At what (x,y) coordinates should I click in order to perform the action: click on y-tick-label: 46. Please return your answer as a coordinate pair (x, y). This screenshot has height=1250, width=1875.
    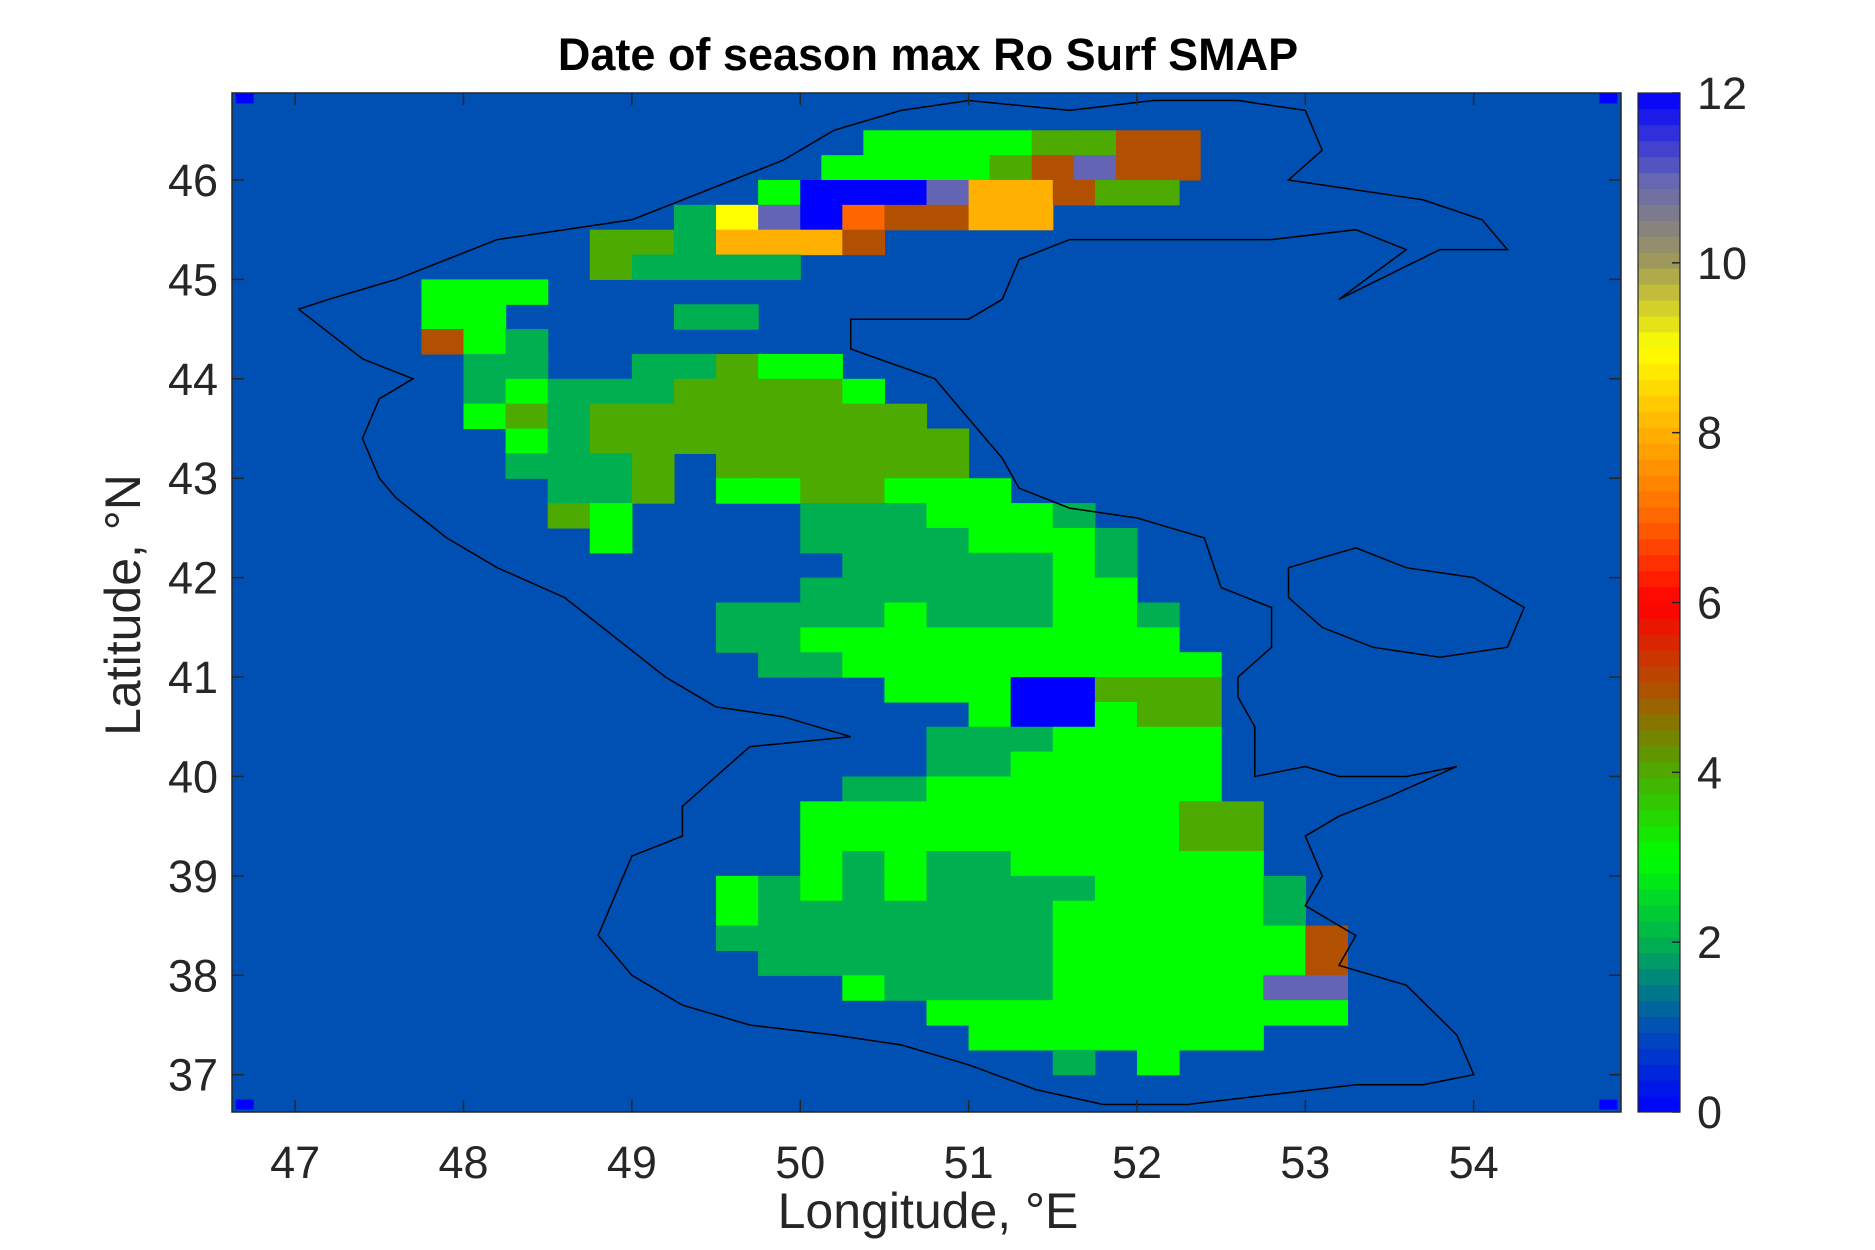
    Looking at the image, I should click on (193, 180).